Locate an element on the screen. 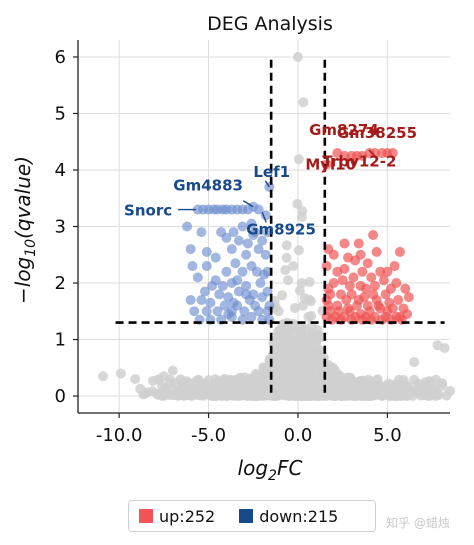 The width and height of the screenshot is (474, 545). legend-swatch-down is located at coordinates (246, 516).